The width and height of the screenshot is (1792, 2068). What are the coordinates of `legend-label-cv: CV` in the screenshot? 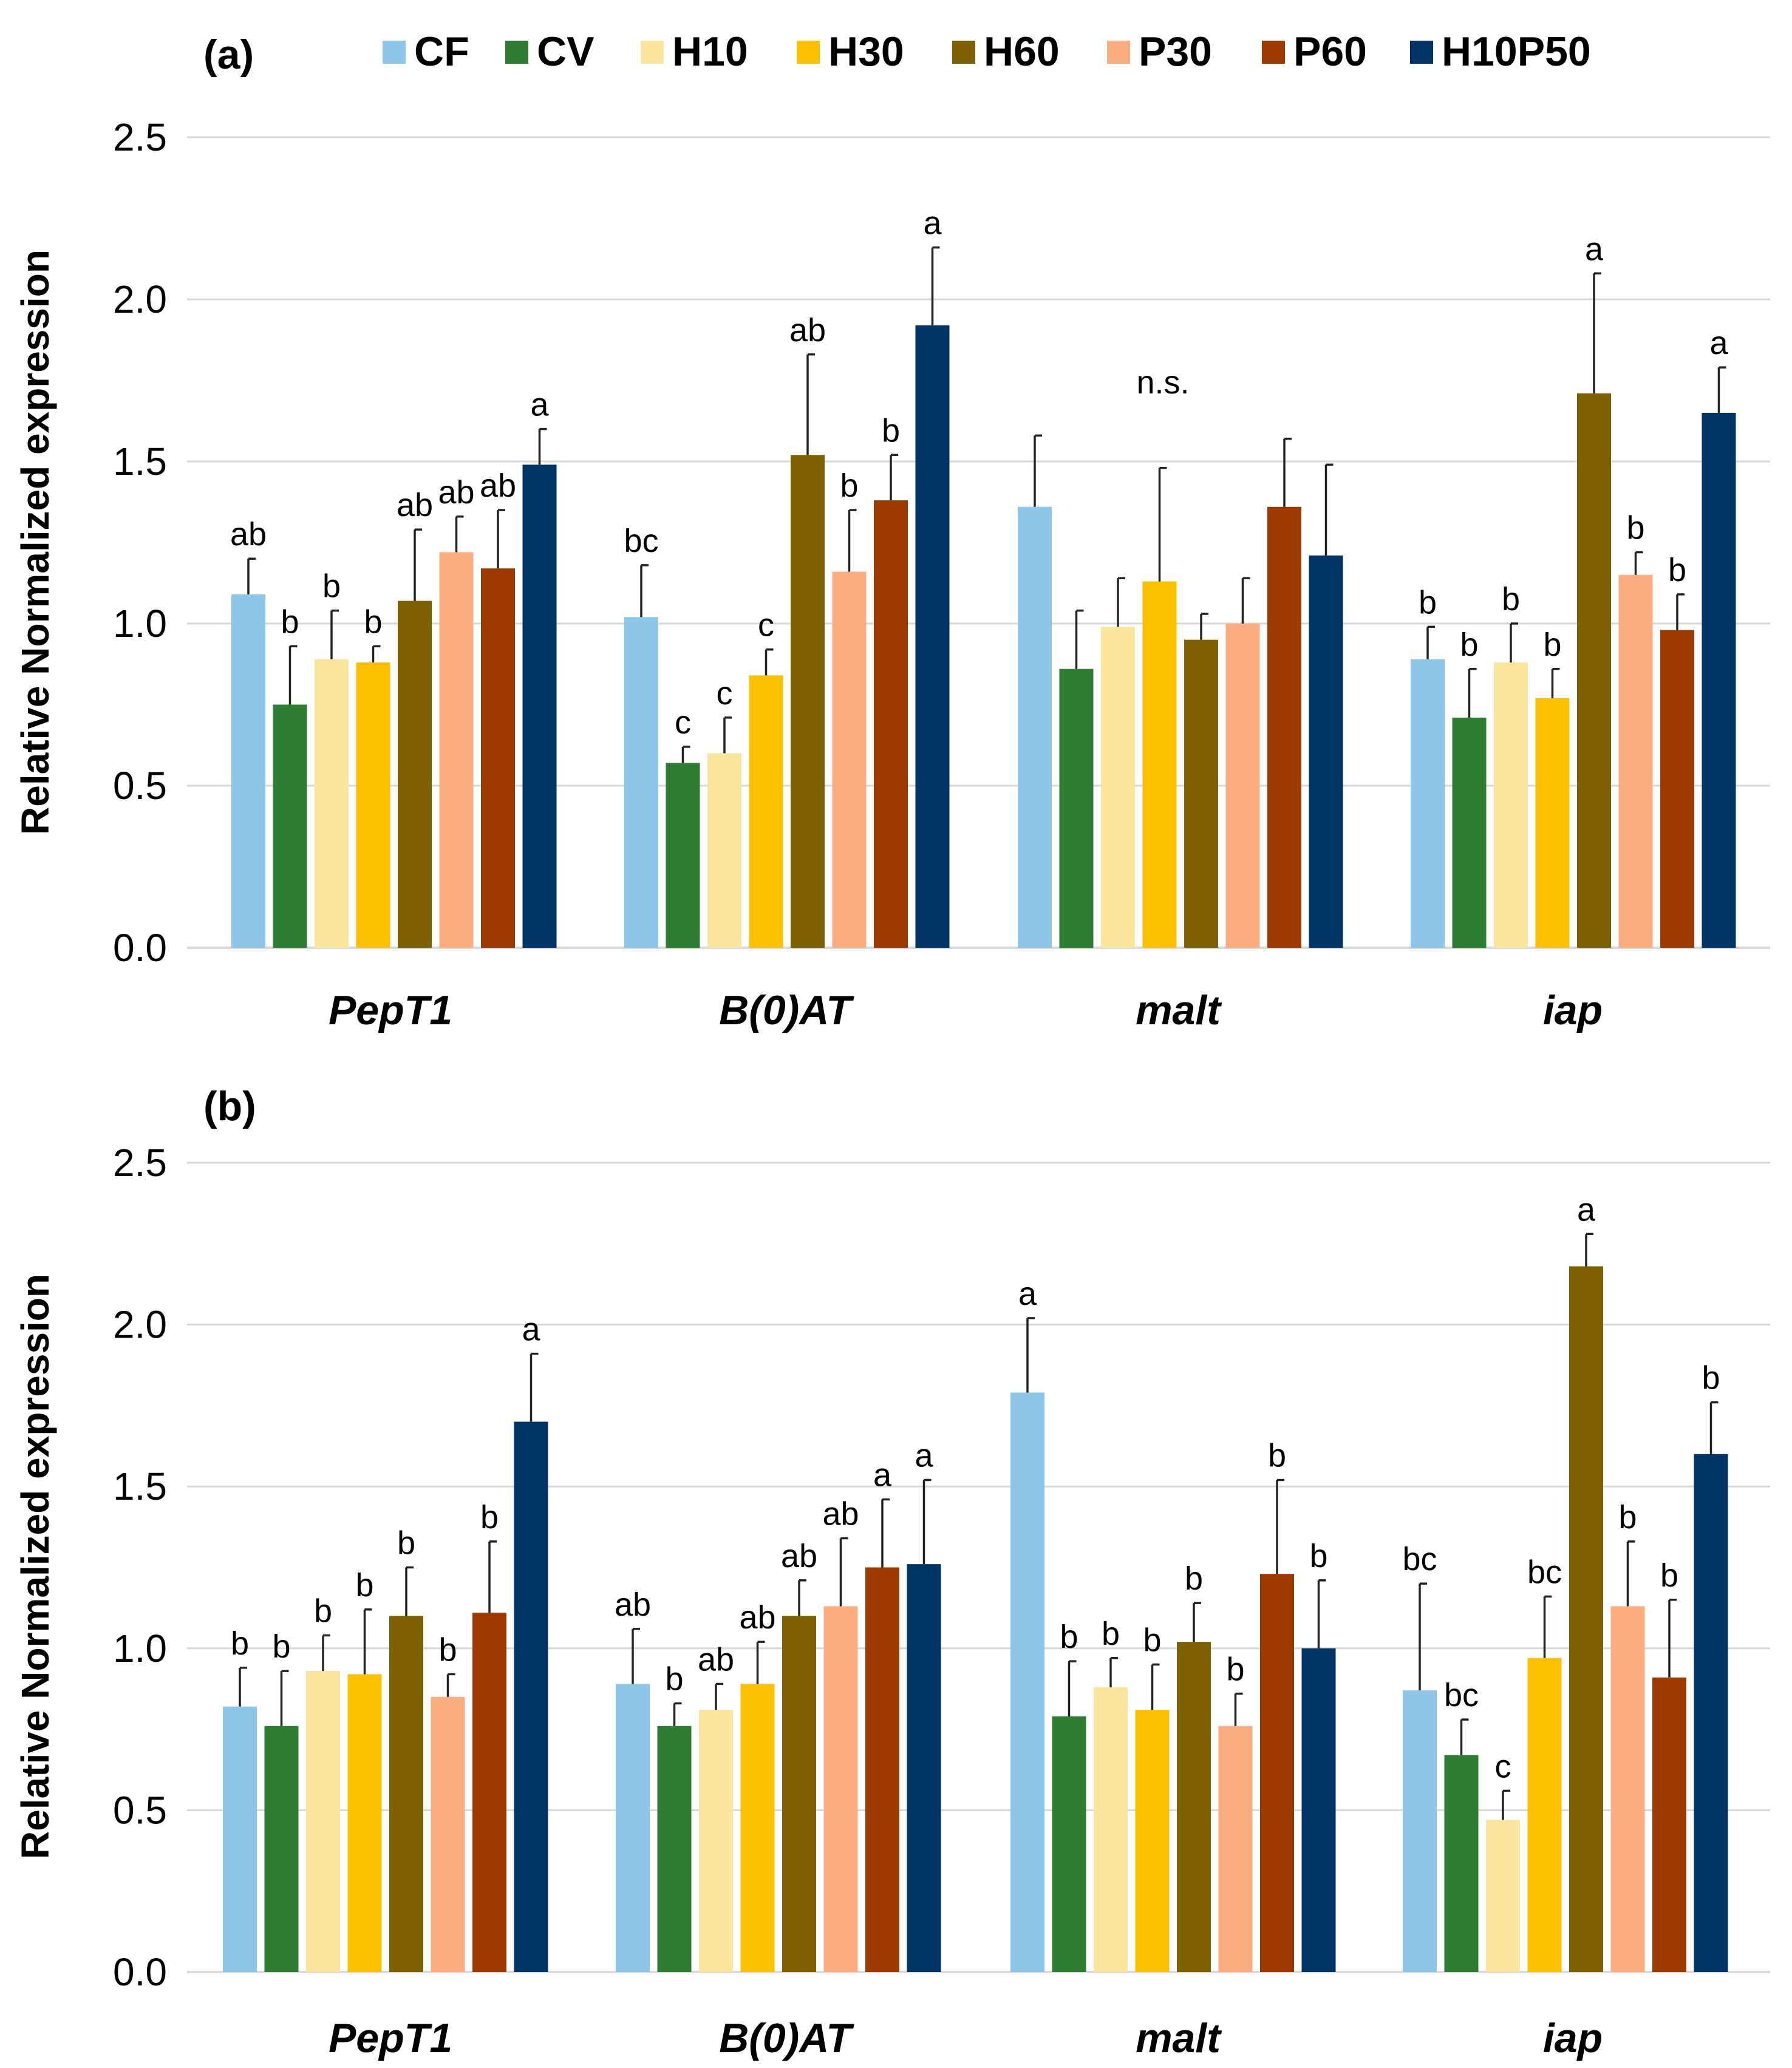 It's located at (565, 52).